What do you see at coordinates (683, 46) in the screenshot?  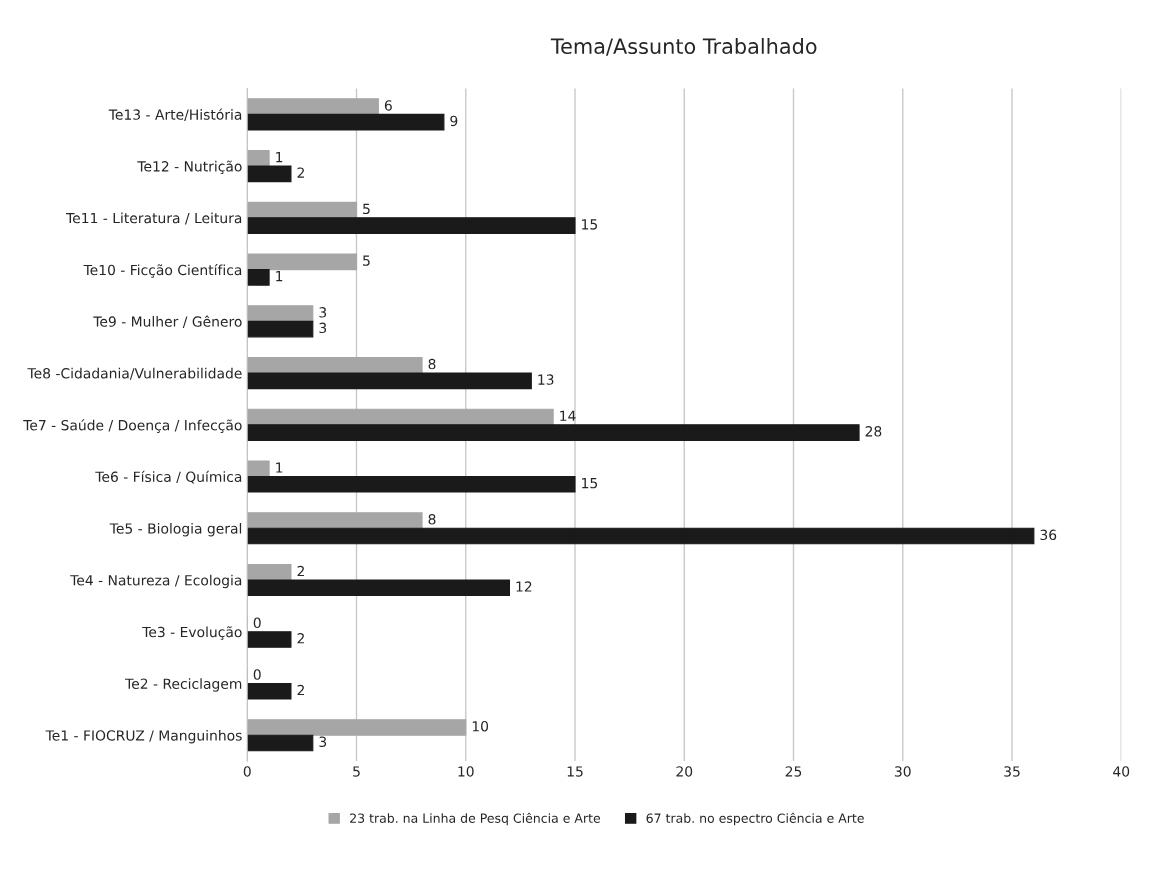 I see `chart-title: Tema/Assunto Trabalhado` at bounding box center [683, 46].